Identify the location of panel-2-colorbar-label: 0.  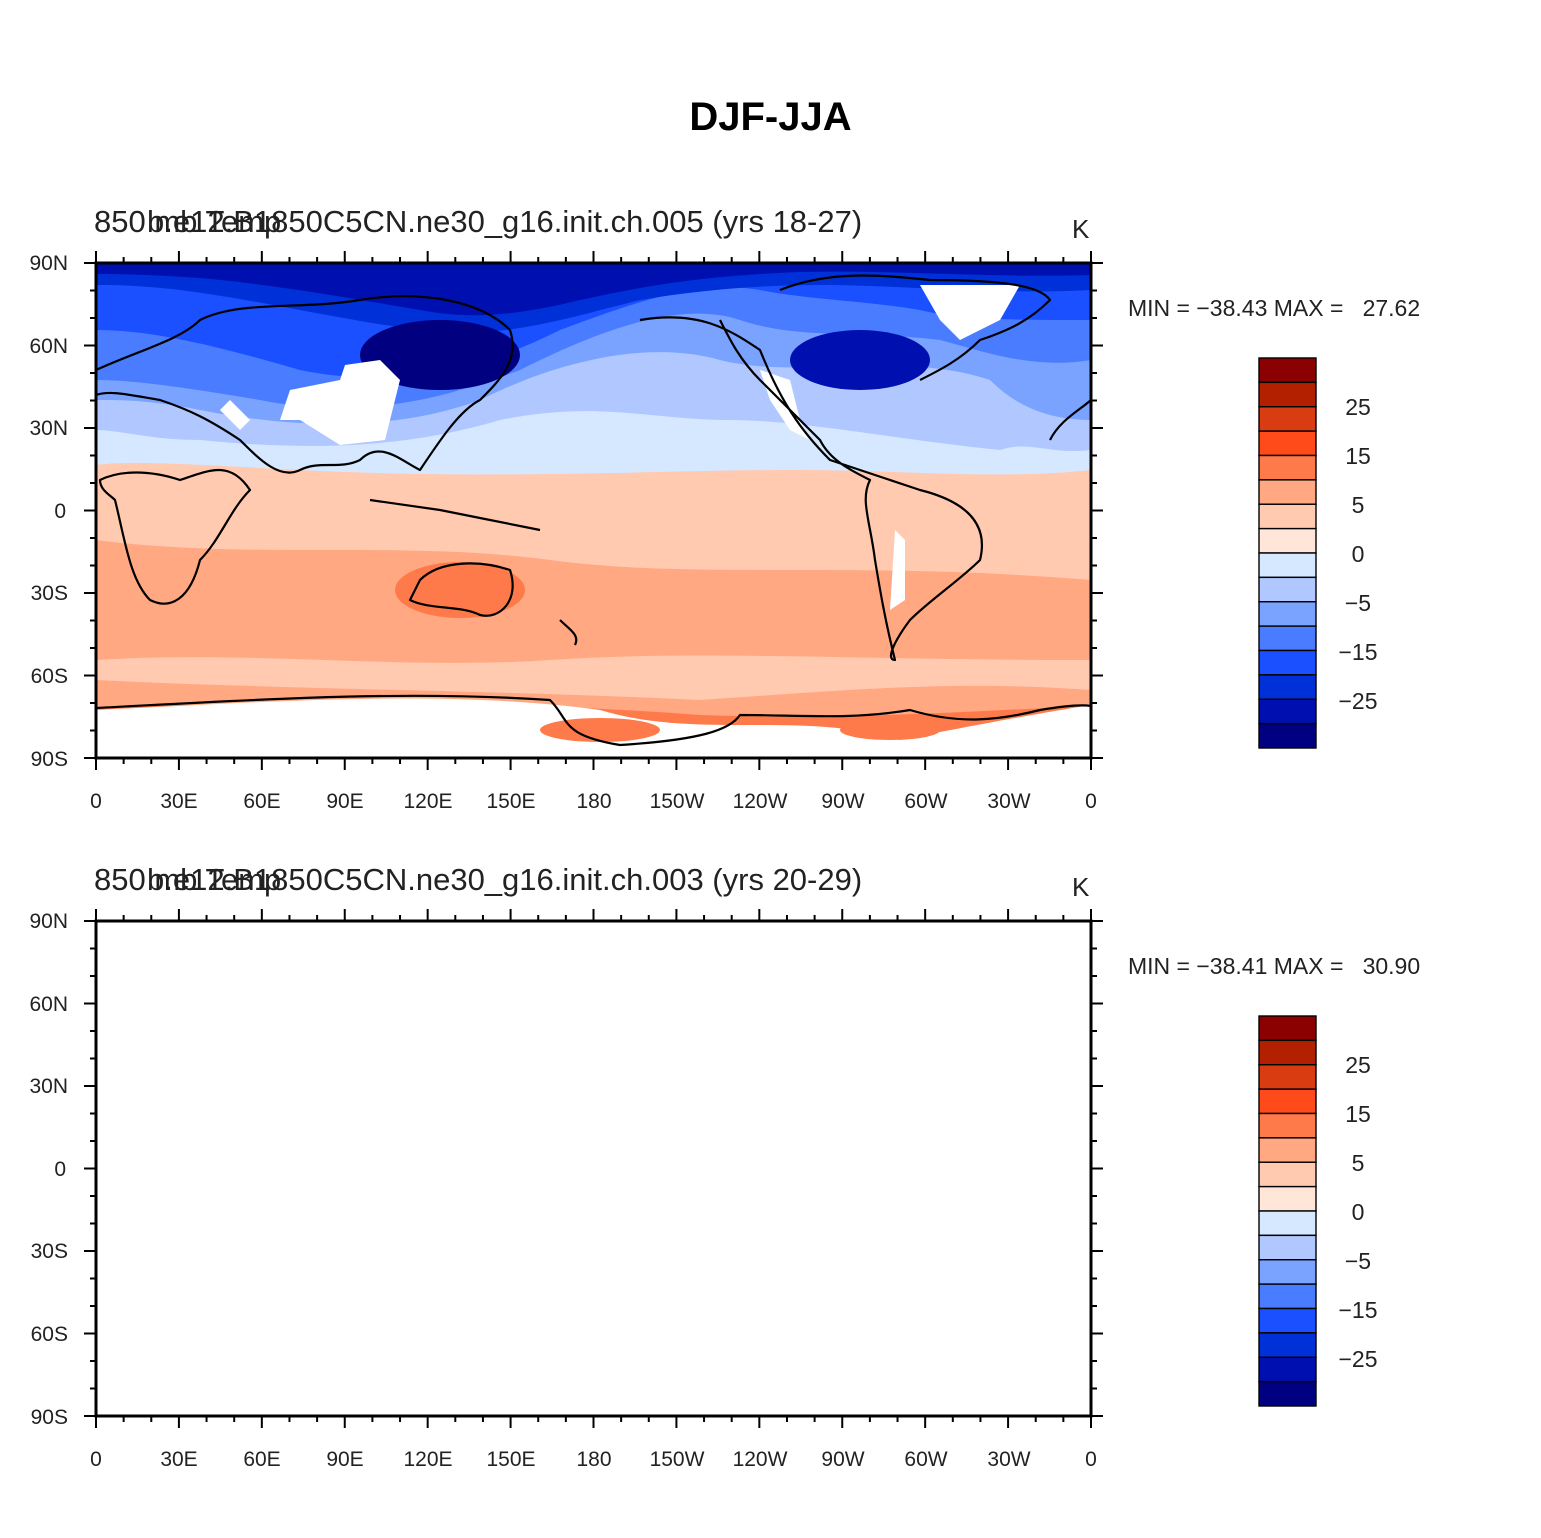
(1358, 1212).